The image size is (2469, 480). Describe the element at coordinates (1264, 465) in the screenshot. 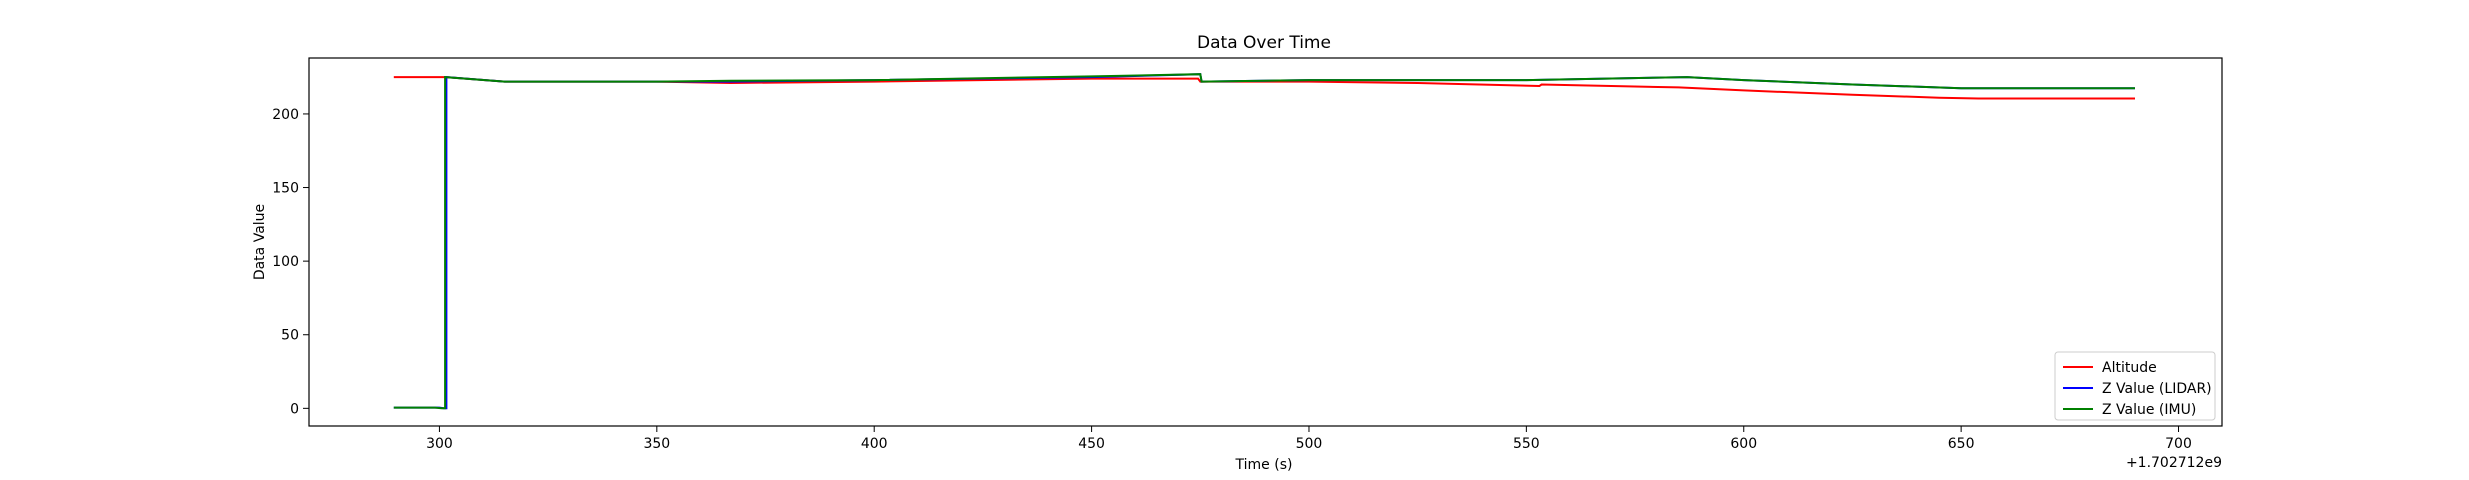

I see `x-axis-label: Time (s)` at that location.